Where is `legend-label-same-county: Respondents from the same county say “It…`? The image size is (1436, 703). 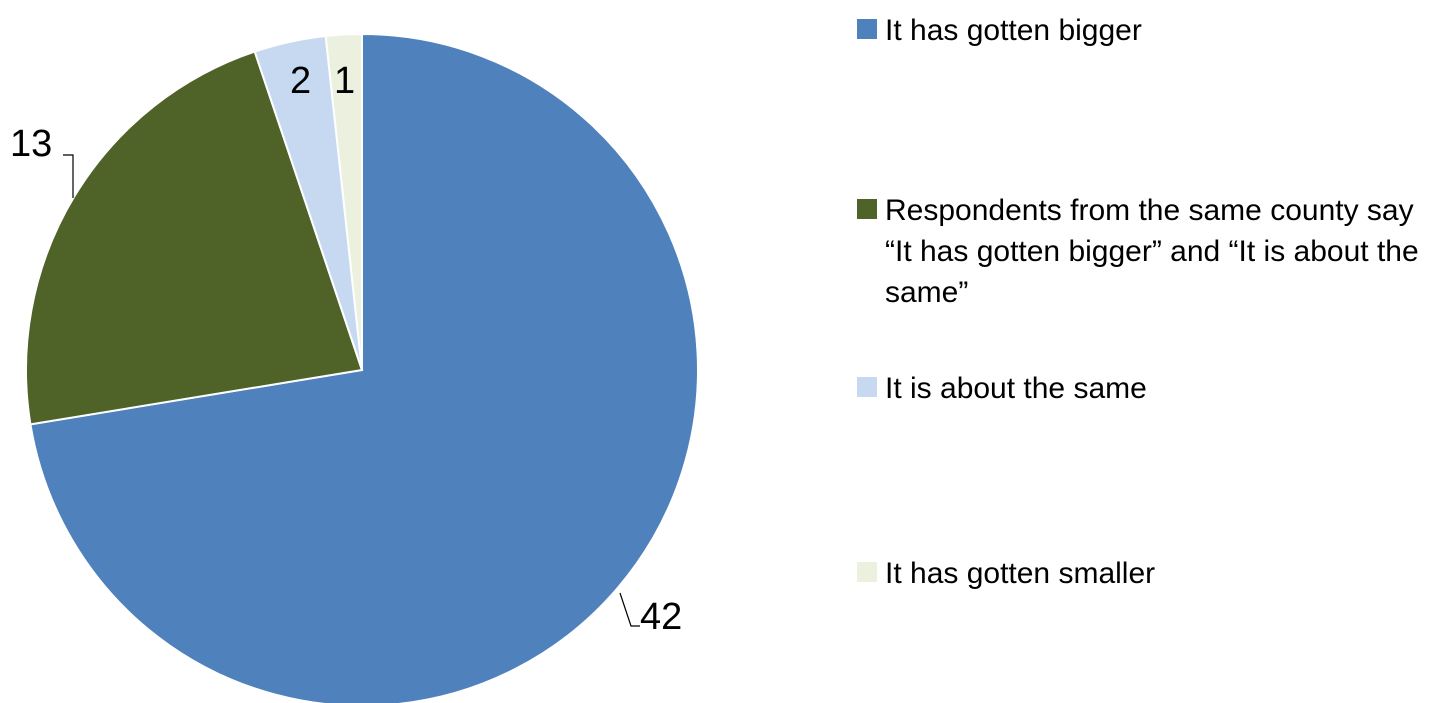
legend-label-same-county: Respondents from the same county say “It… is located at coordinates (1152, 251).